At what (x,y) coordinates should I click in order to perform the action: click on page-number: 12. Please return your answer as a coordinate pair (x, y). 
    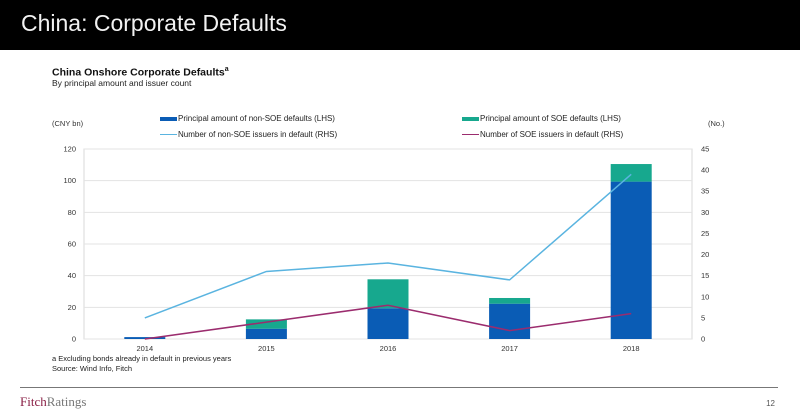
    Looking at the image, I should click on (770, 403).